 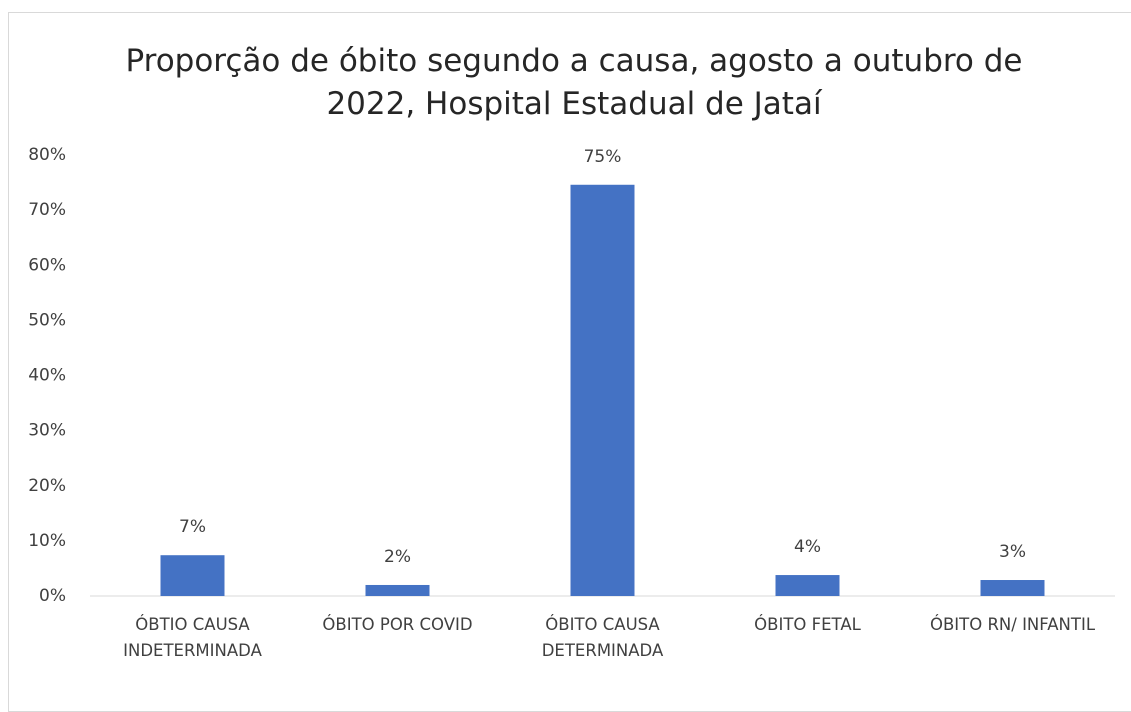 What do you see at coordinates (1012, 624) in the screenshot?
I see `x-tick-label: ÓBITO RN/ INFANTIL` at bounding box center [1012, 624].